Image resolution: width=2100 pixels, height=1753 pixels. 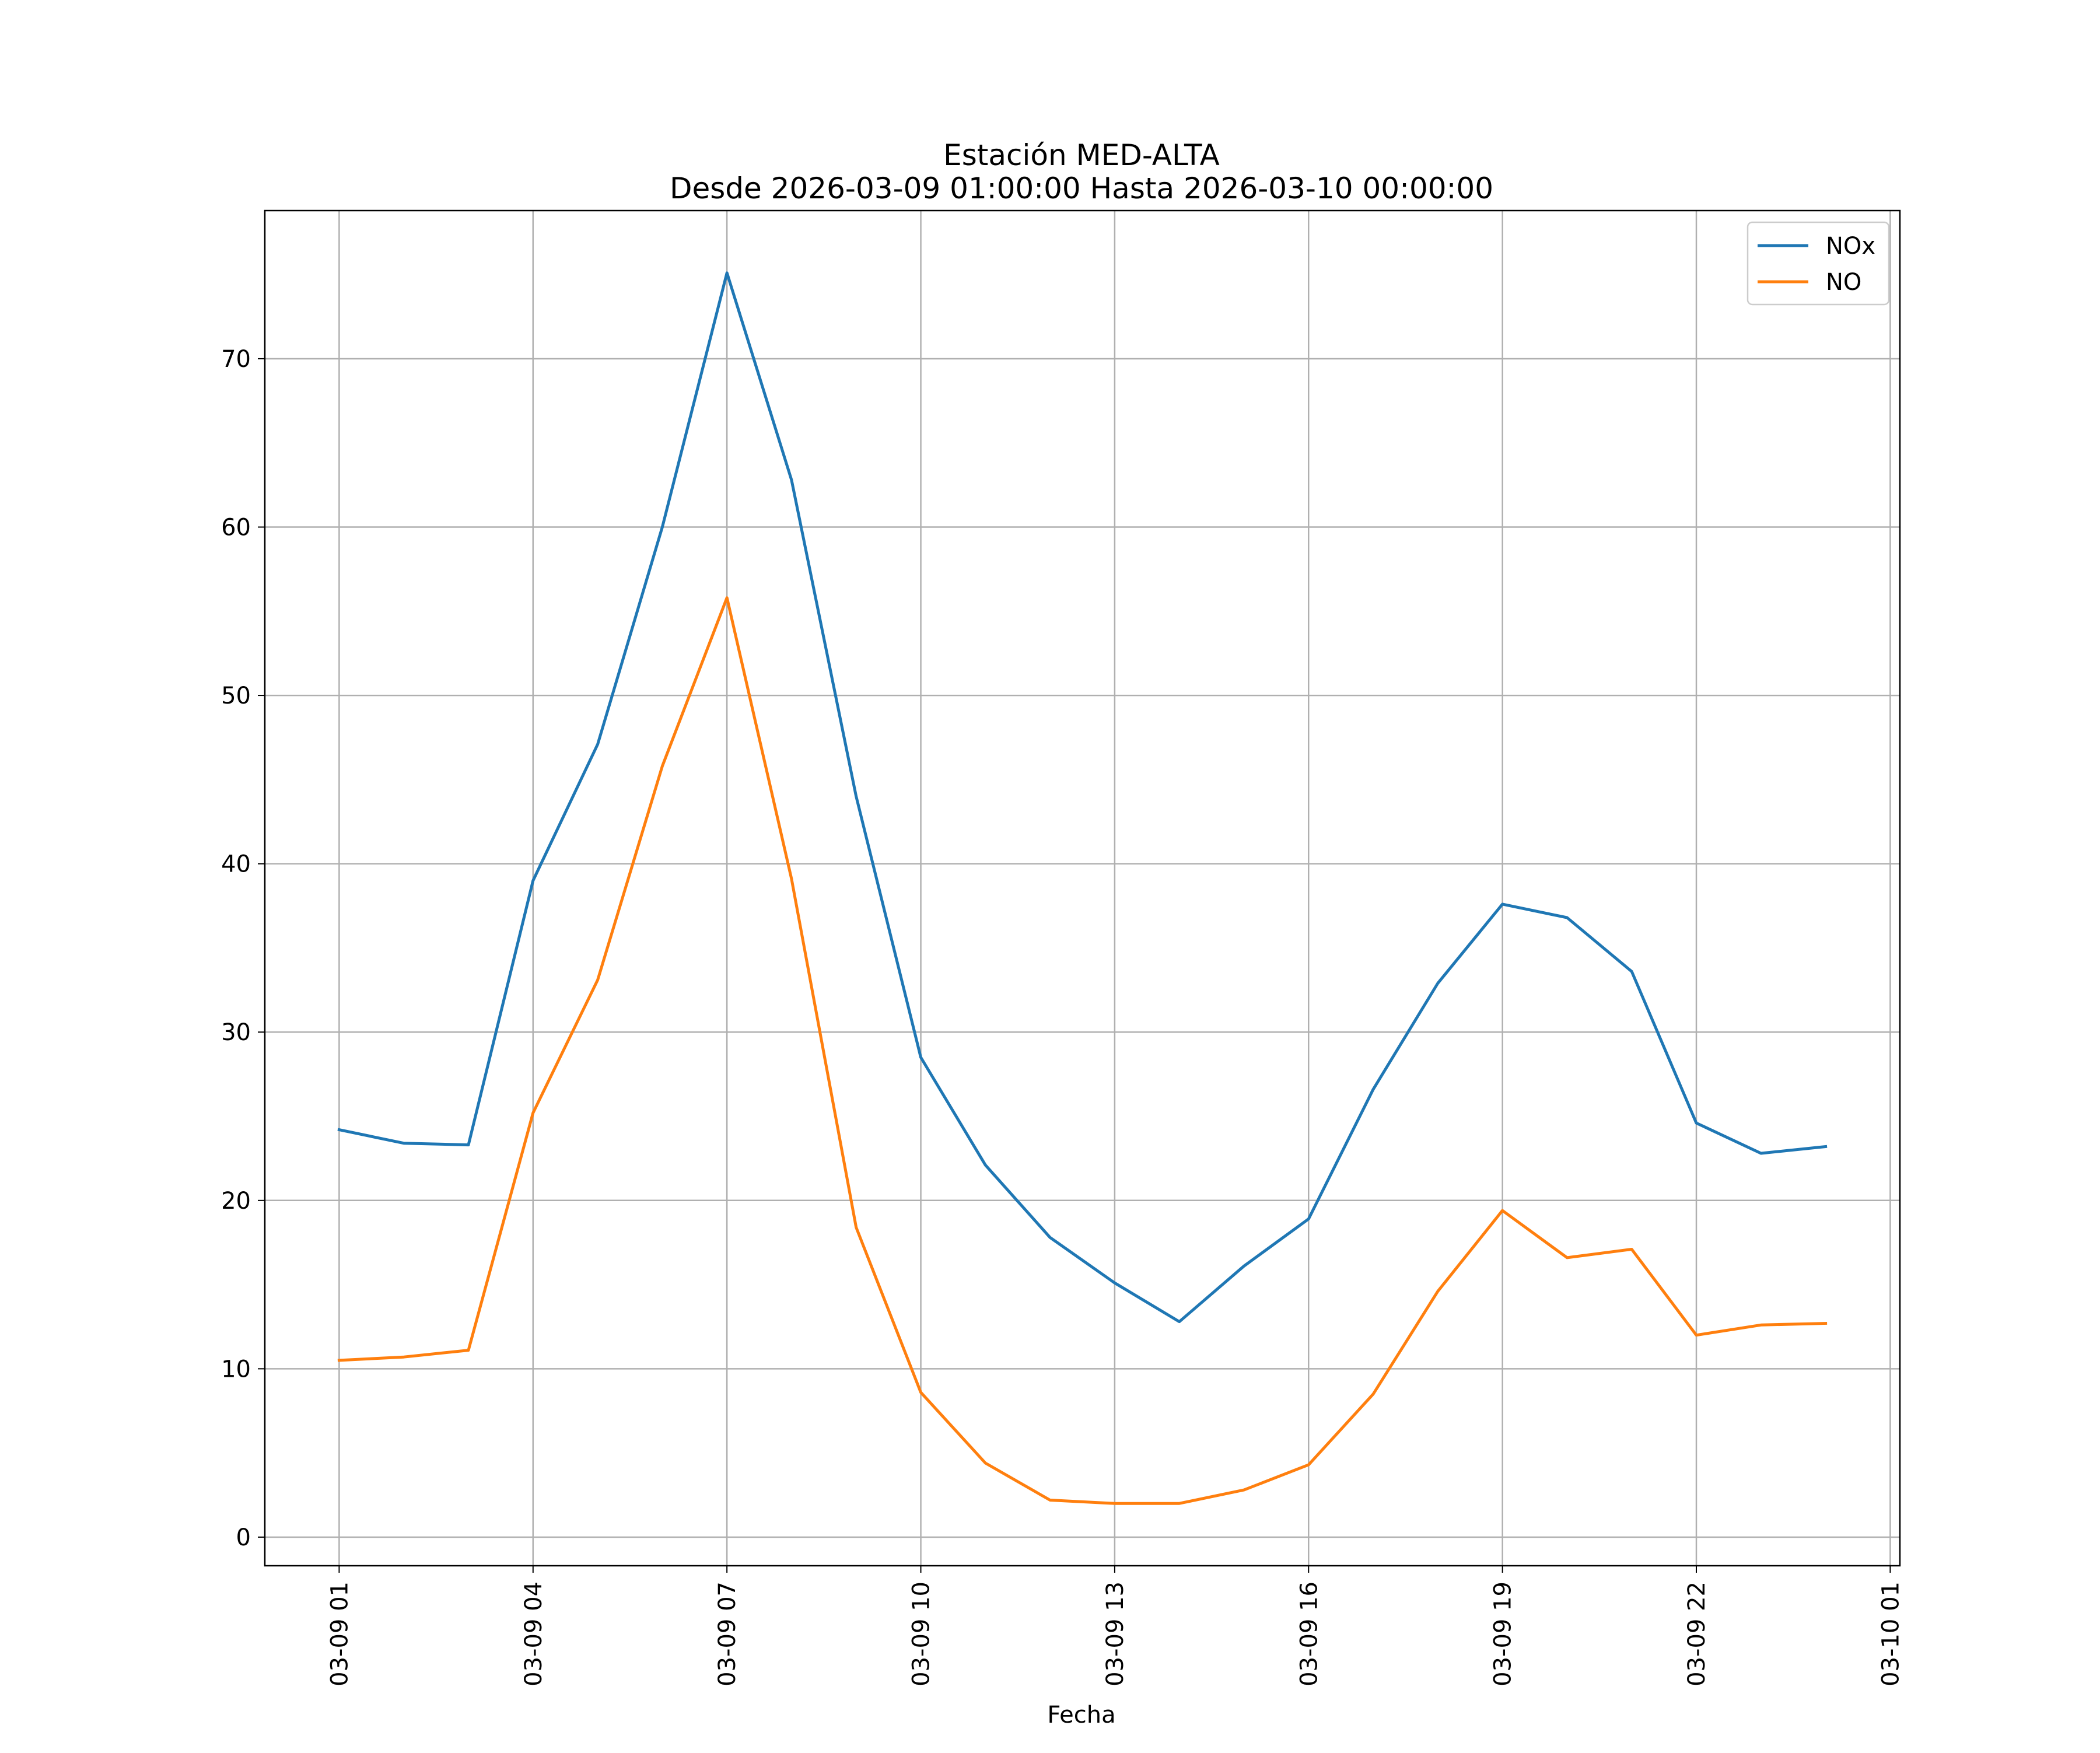 What do you see at coordinates (236, 864) in the screenshot?
I see `y-tick-label: 40` at bounding box center [236, 864].